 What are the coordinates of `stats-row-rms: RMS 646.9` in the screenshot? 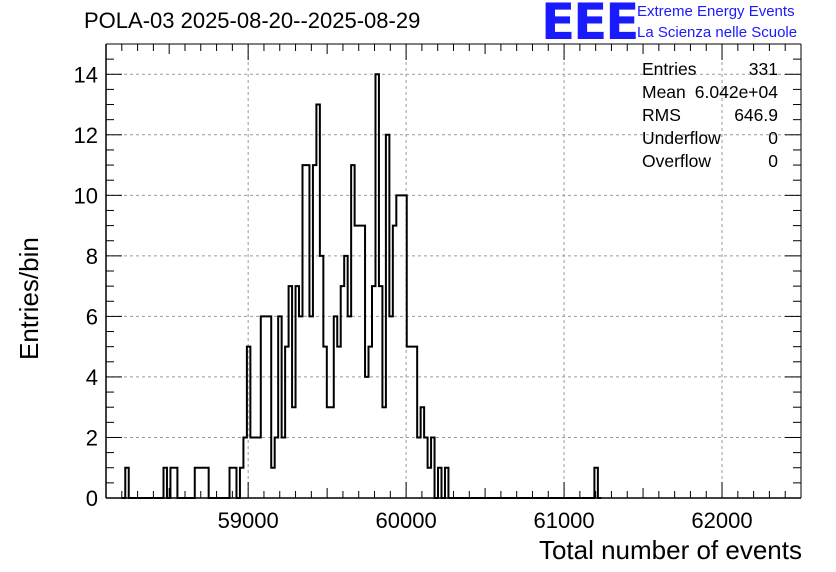 It's located at (710, 115).